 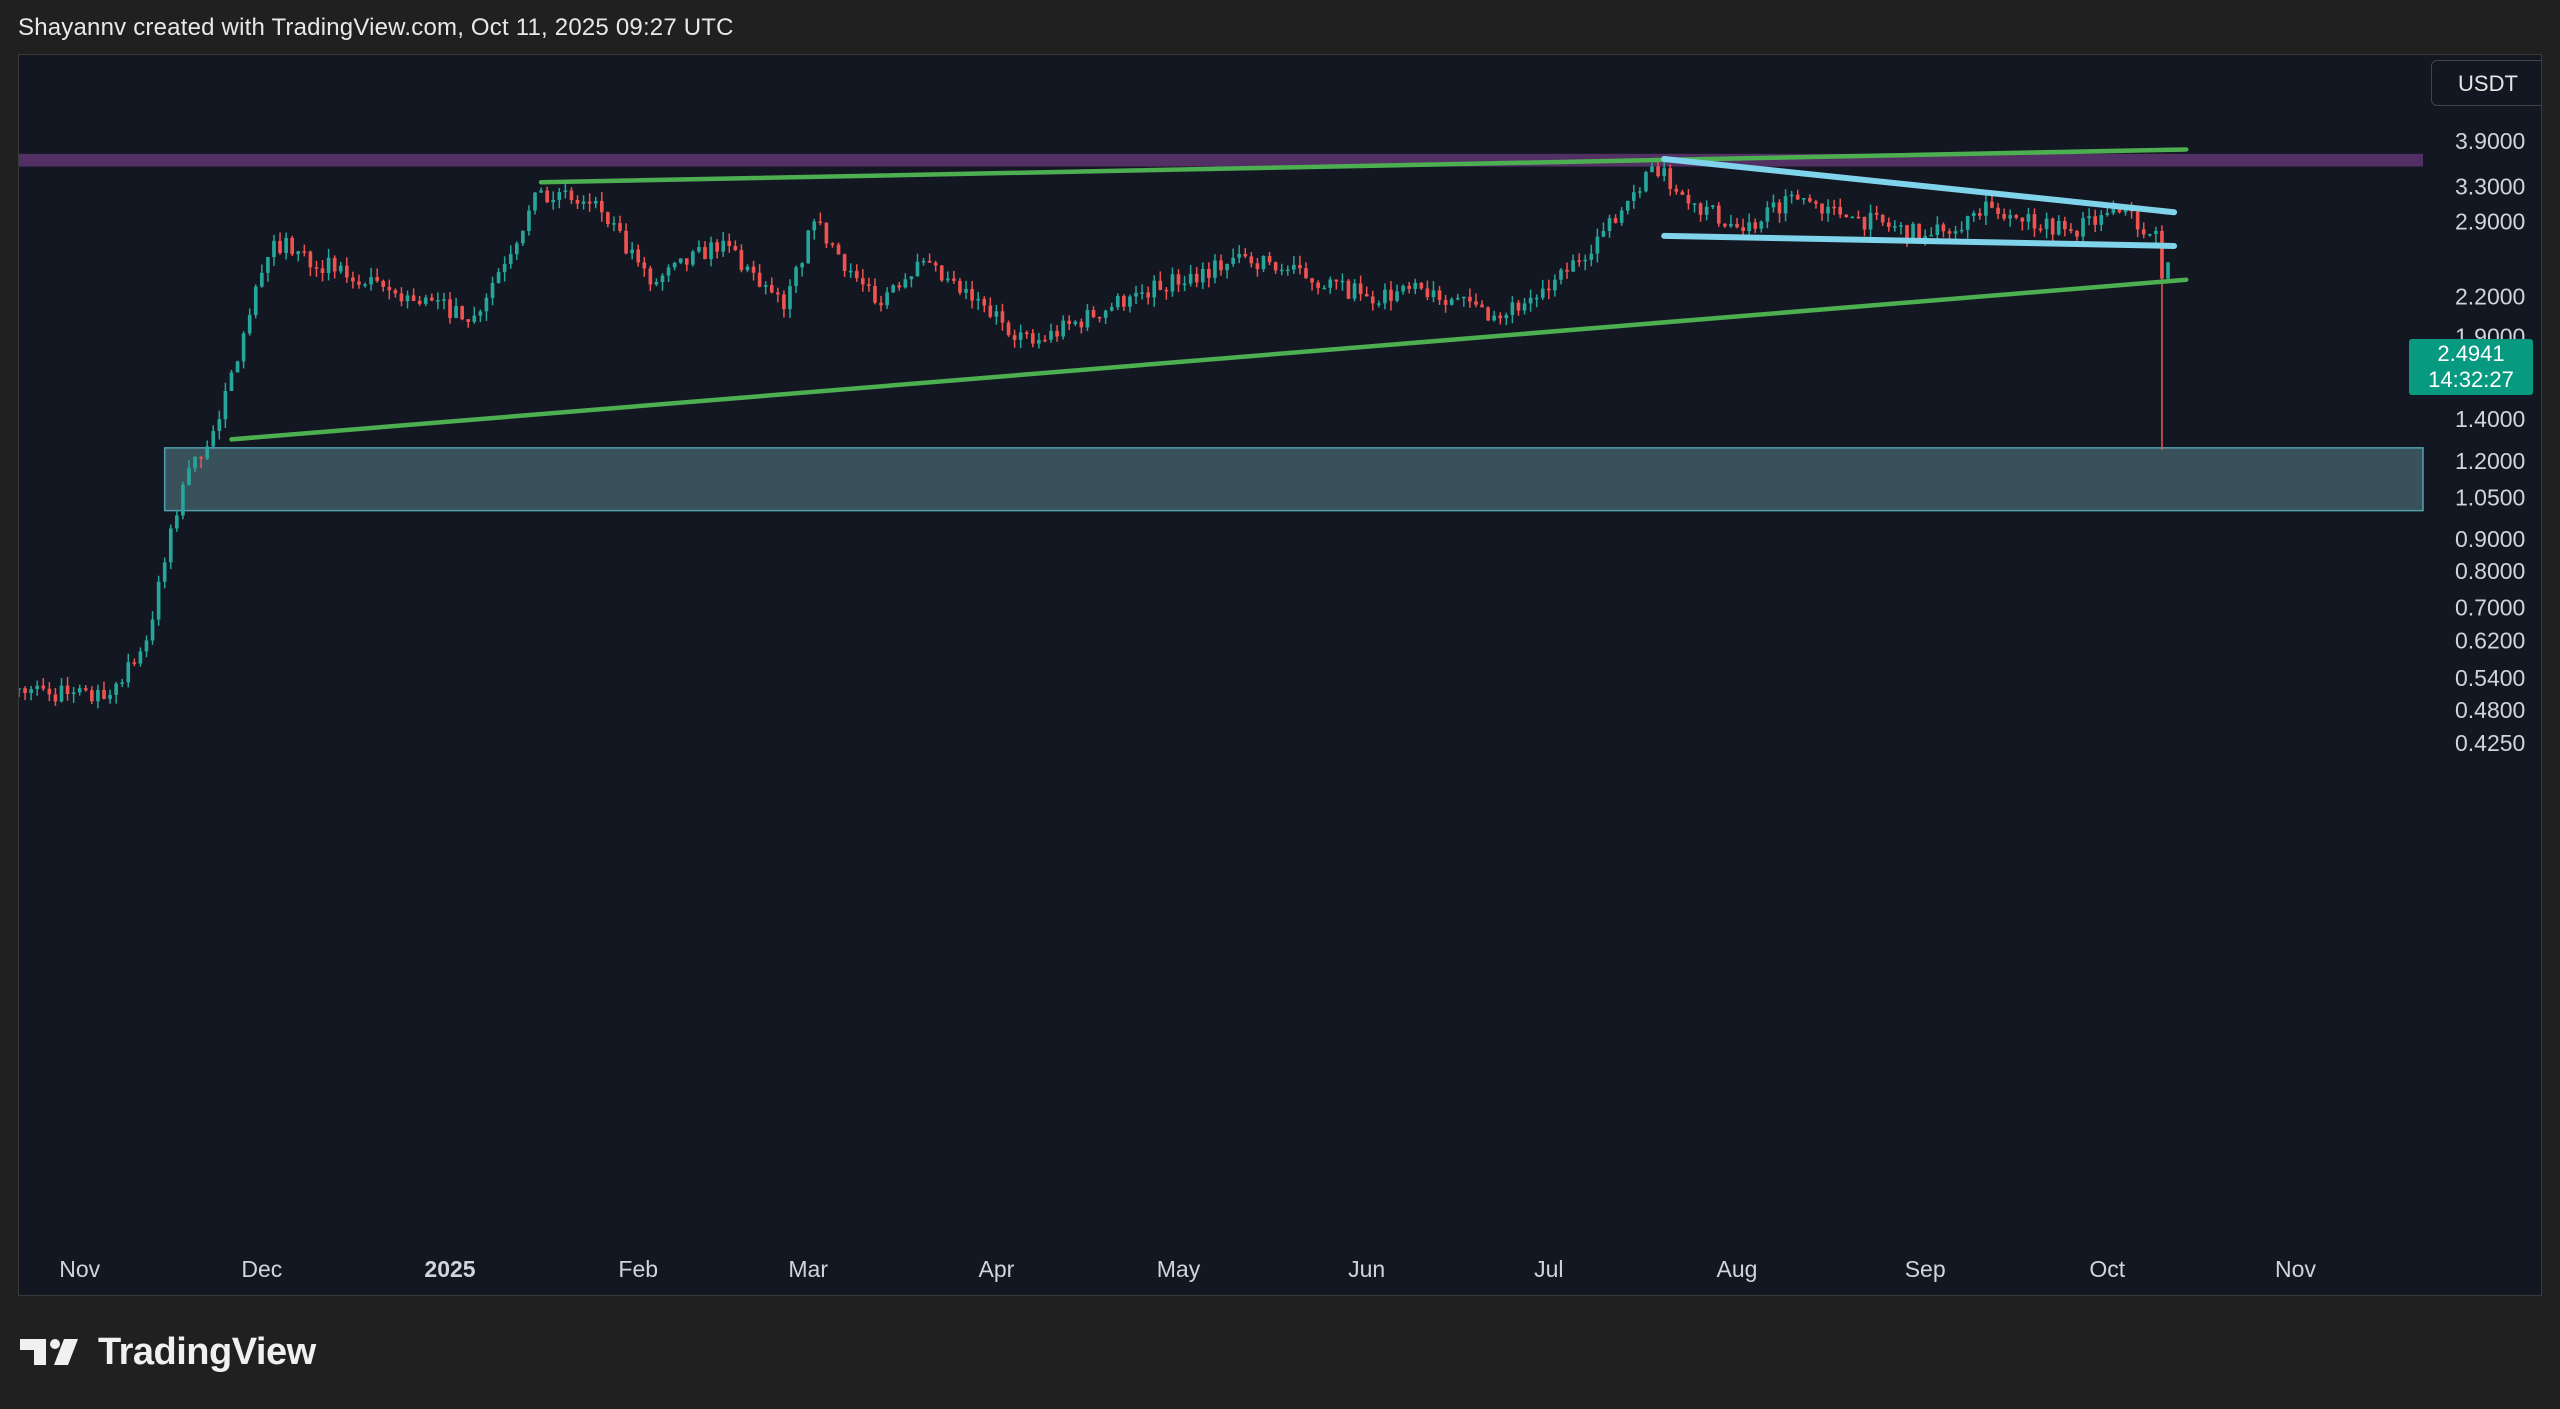 What do you see at coordinates (2490, 461) in the screenshot?
I see `price-tick: 1.2000` at bounding box center [2490, 461].